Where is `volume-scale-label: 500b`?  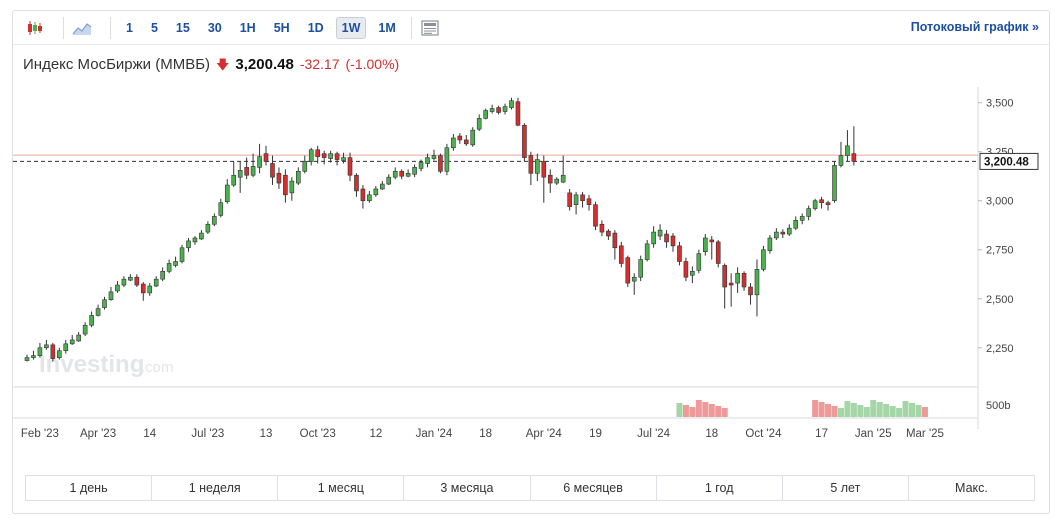 volume-scale-label: 500b is located at coordinates (998, 406).